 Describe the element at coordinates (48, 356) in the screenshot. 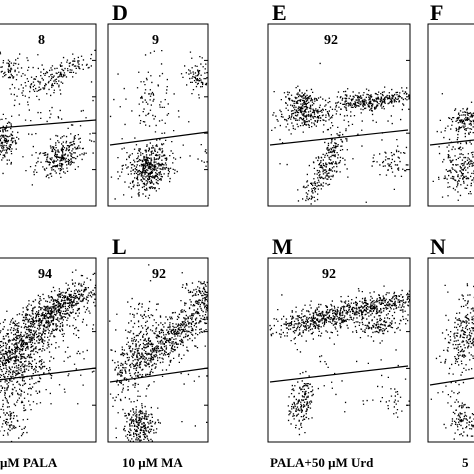

I see `panel-k-dots` at that location.